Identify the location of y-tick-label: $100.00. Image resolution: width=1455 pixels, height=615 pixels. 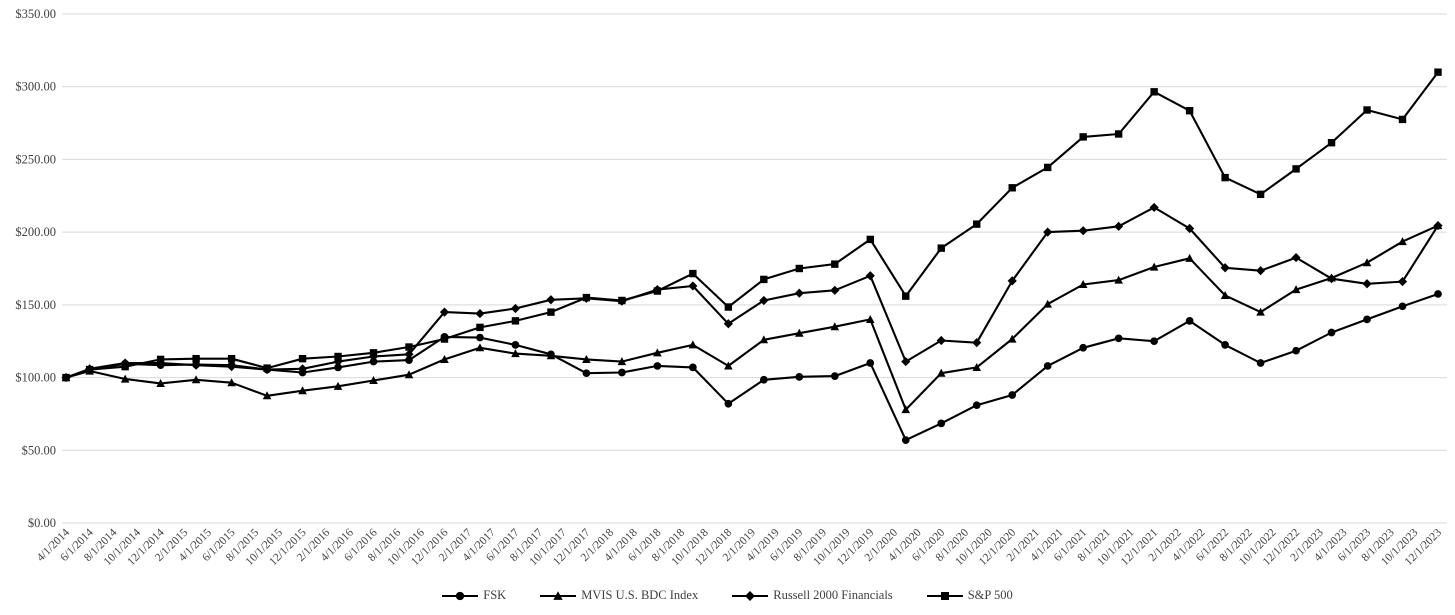
(35, 378).